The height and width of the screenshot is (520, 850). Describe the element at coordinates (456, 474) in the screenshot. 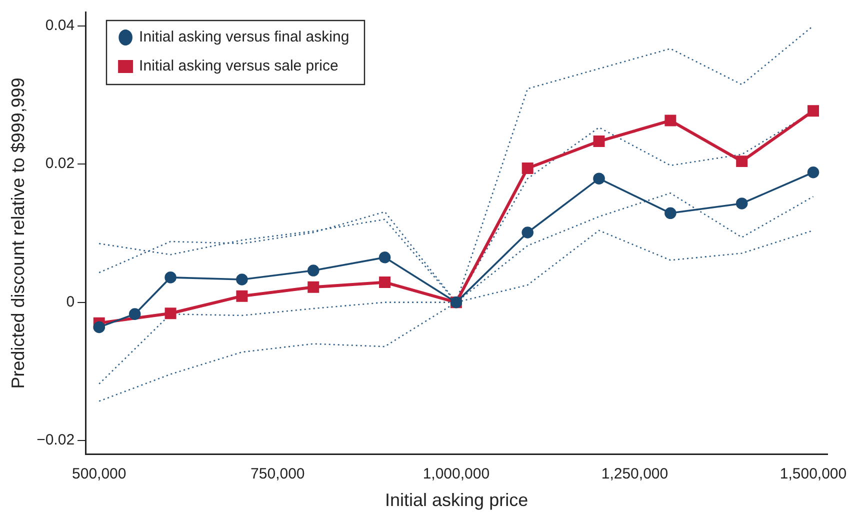

I see `x-tick-label: 1,000,000` at that location.